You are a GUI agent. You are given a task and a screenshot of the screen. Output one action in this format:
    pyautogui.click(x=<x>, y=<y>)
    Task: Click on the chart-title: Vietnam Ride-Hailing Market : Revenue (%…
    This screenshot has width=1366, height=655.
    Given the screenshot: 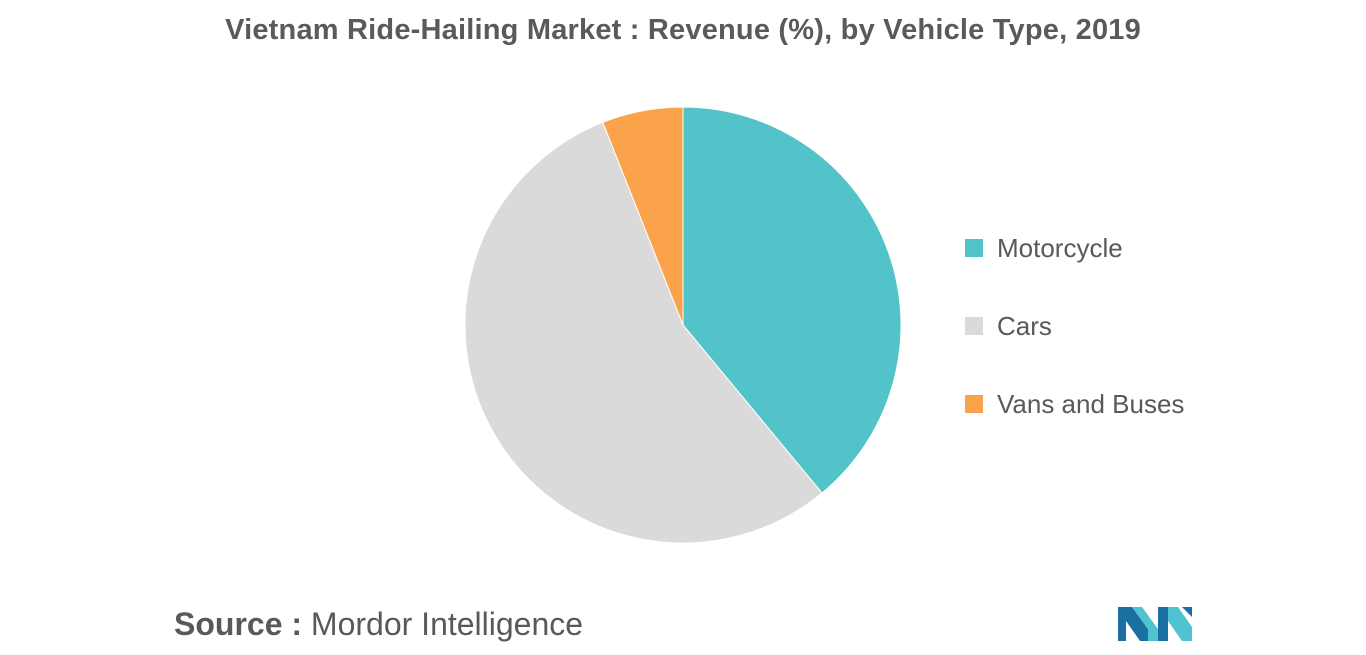 What is the action you would take?
    pyautogui.click(x=683, y=30)
    